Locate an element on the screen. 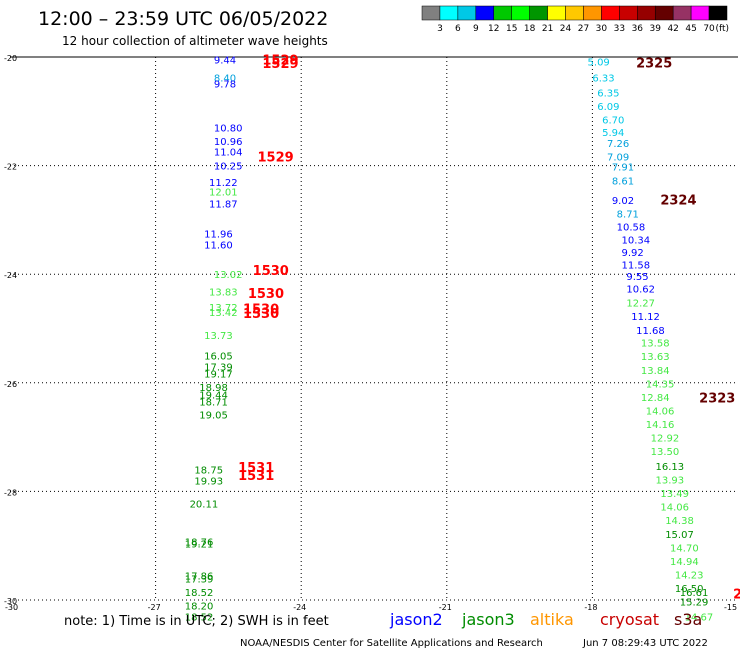 This screenshot has width=740, height=650. wave-height-label: 18.20 is located at coordinates (199, 606).